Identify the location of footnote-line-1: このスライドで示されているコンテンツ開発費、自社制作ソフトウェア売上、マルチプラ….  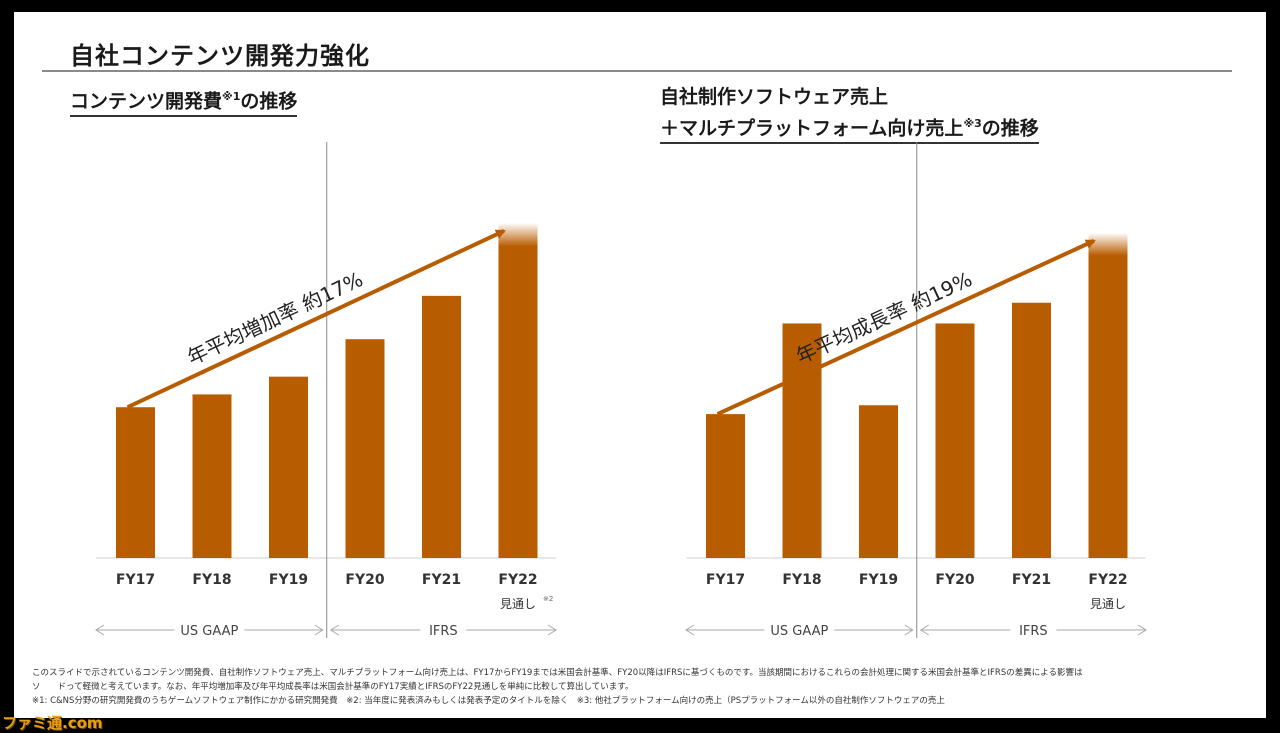
(557, 673).